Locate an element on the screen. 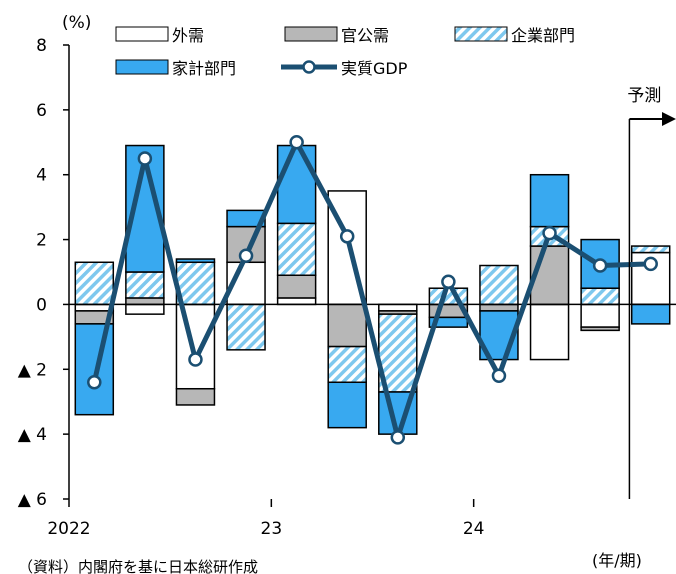 Image resolution: width=676 pixels, height=574 pixels. legend-label-corporate: 企業部門 is located at coordinates (543, 35).